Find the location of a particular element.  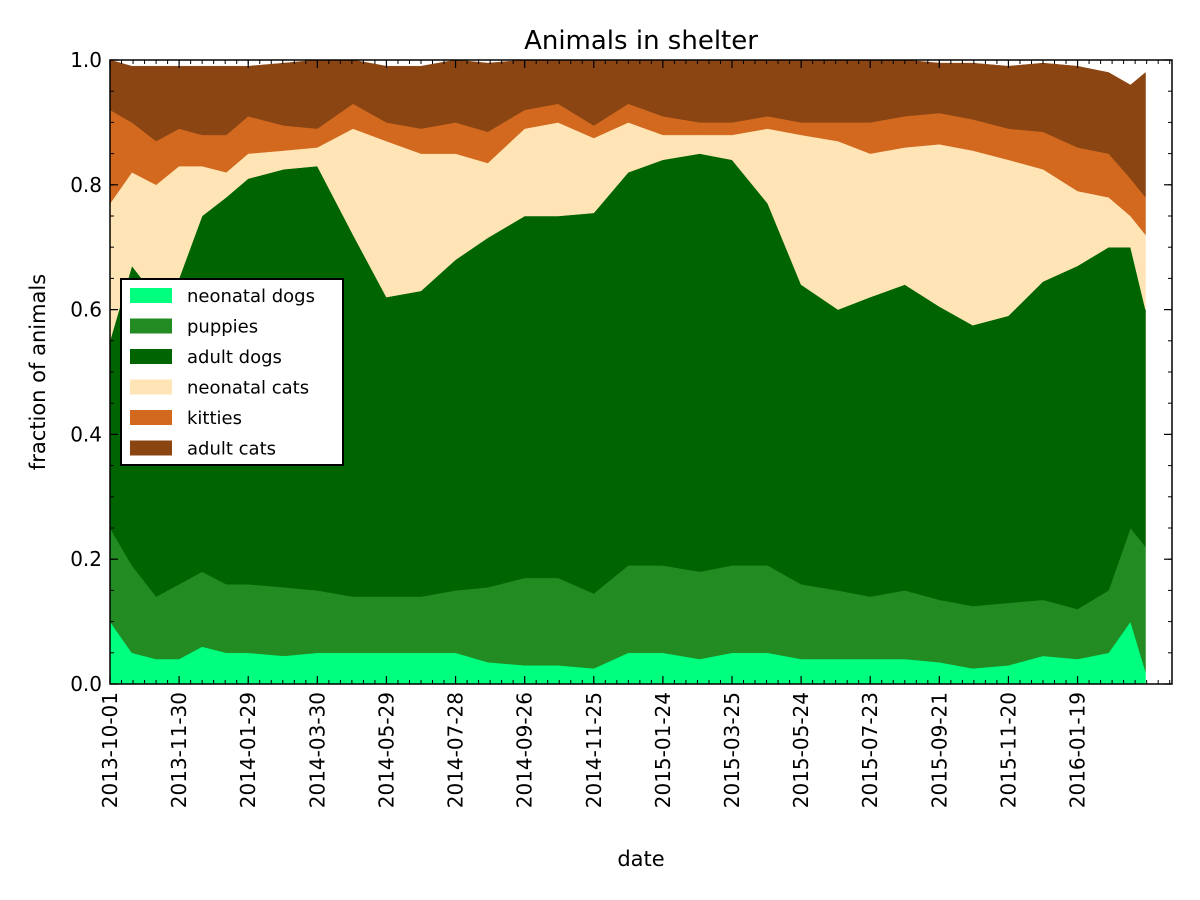

x-tick-label: 2014-05-29 is located at coordinates (386, 750).